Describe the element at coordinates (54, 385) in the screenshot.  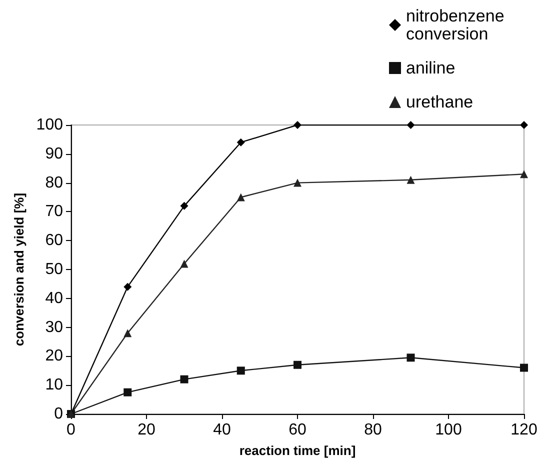
I see `y-tick-label: 10` at that location.